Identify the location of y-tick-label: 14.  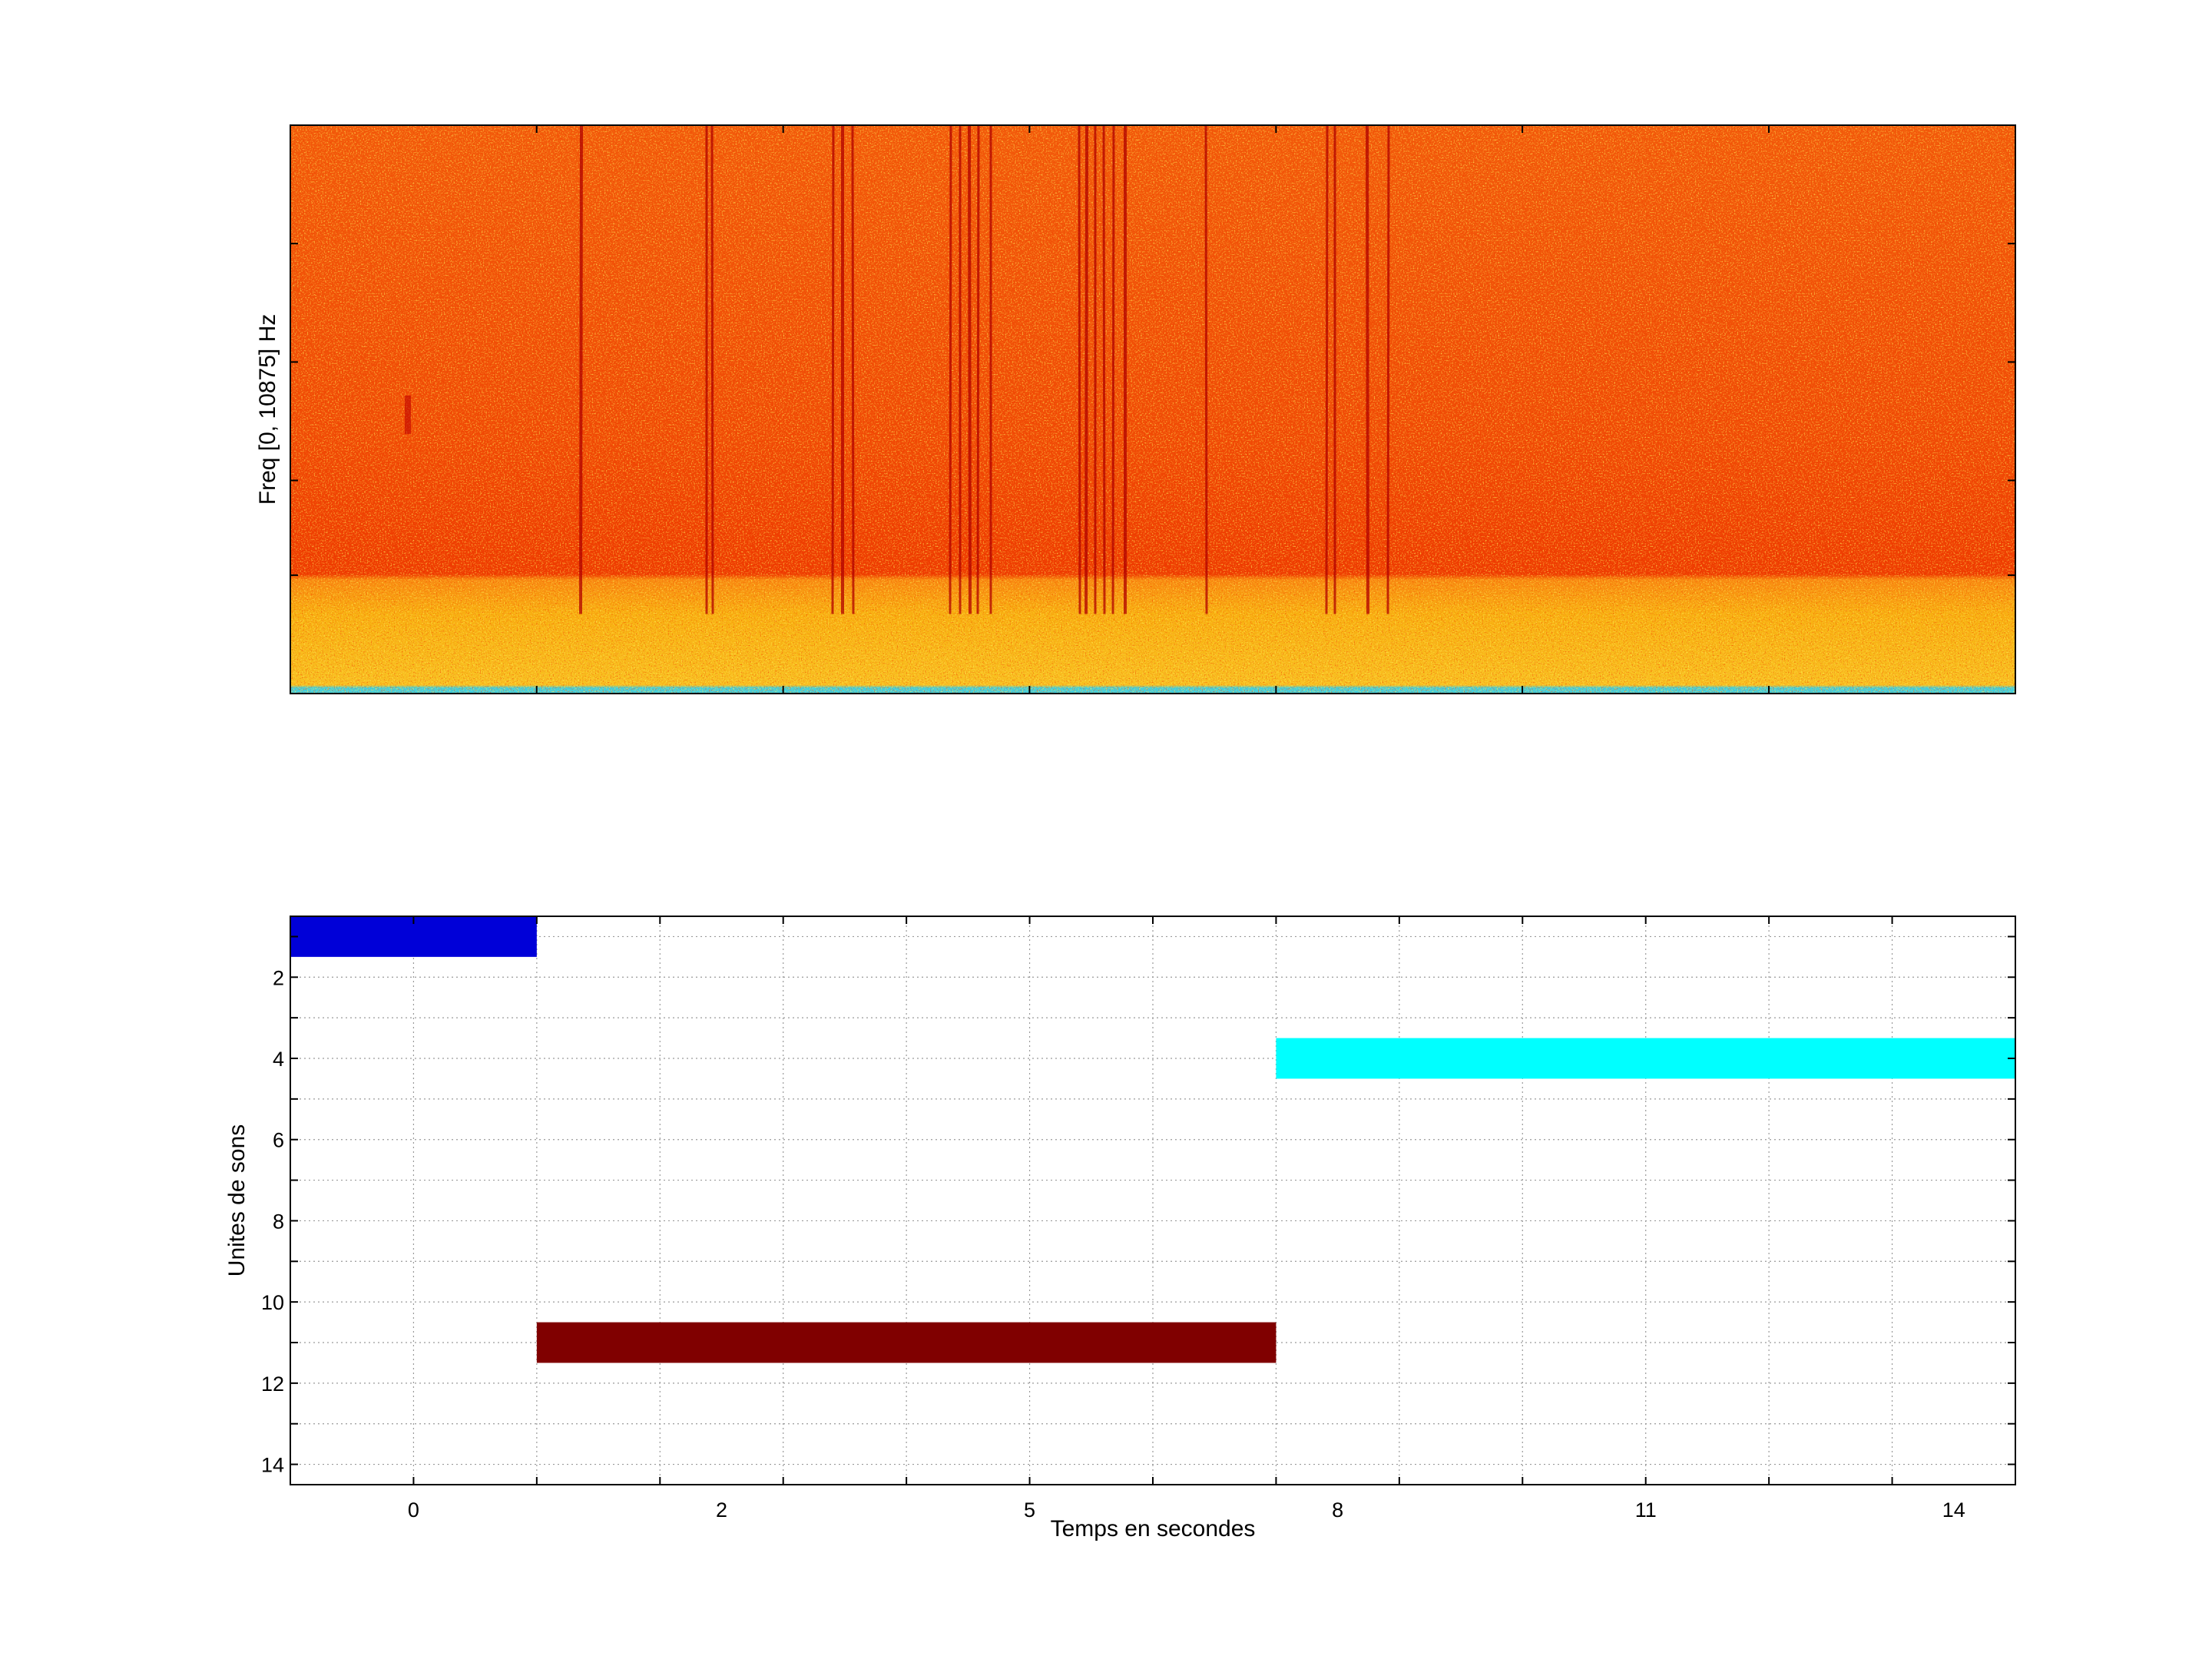
(272, 1466).